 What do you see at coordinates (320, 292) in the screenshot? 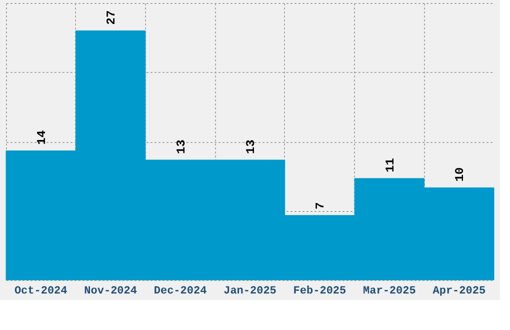
I see `x-tick-label: Feb-2025` at bounding box center [320, 292].